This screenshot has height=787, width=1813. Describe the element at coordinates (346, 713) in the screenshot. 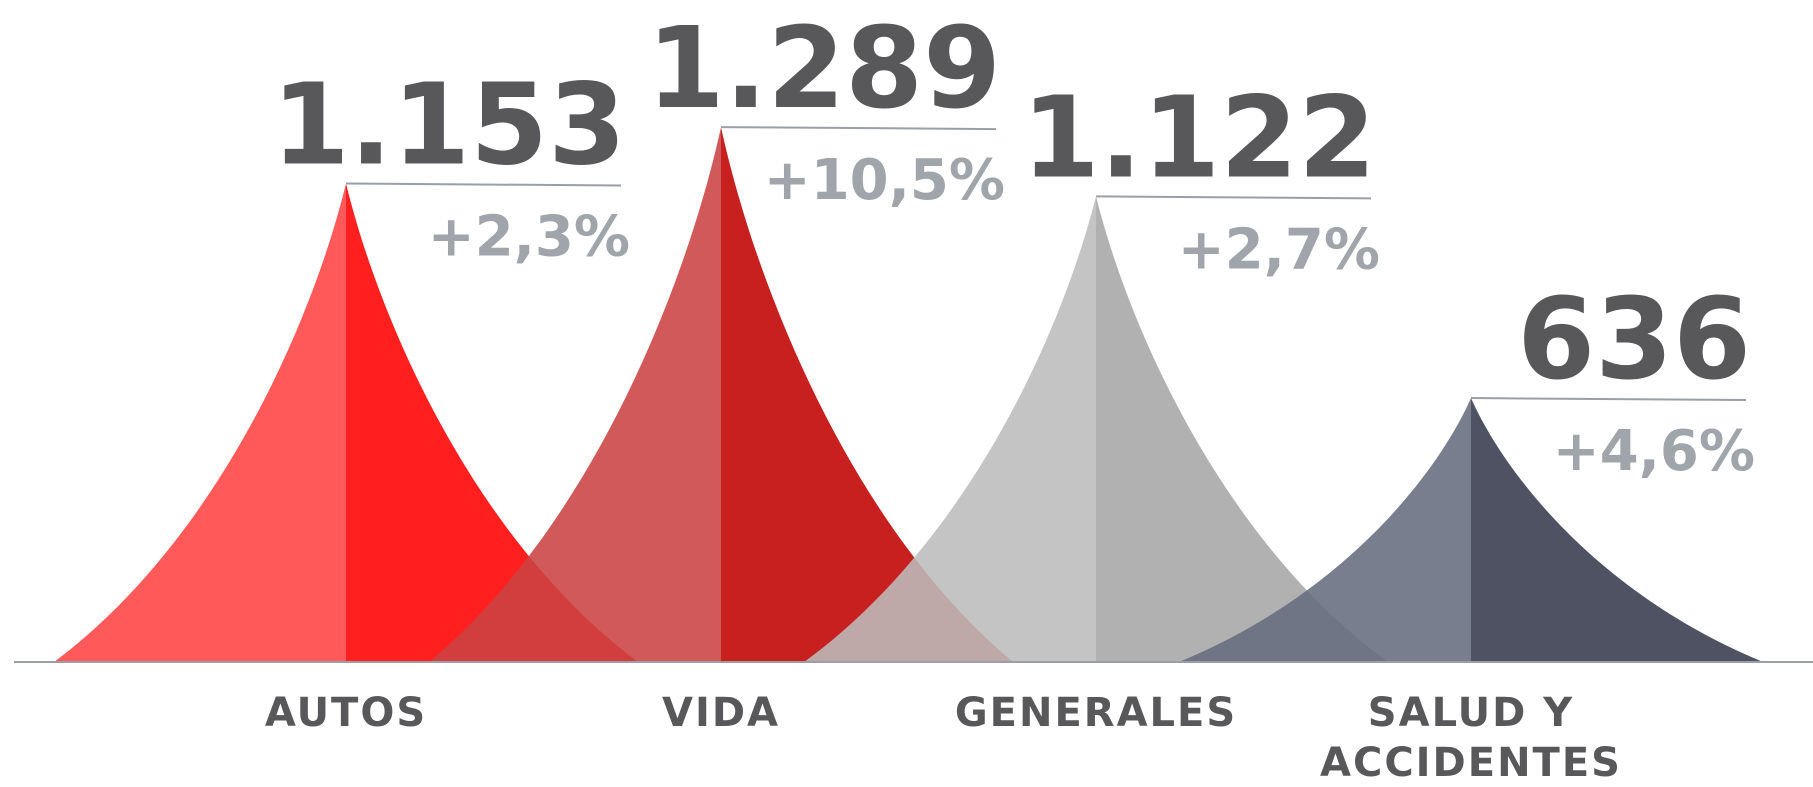

I see `category-label: AUTOS` at that location.